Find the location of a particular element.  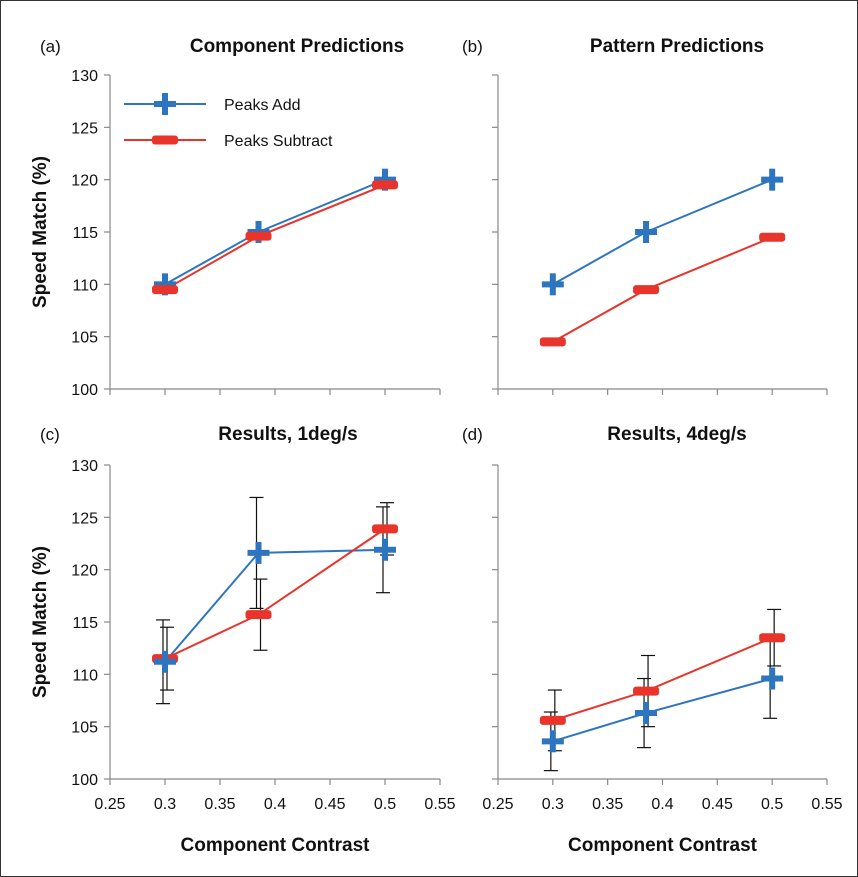

legend: Peaks Add Peaks Subtract is located at coordinates (228, 121).